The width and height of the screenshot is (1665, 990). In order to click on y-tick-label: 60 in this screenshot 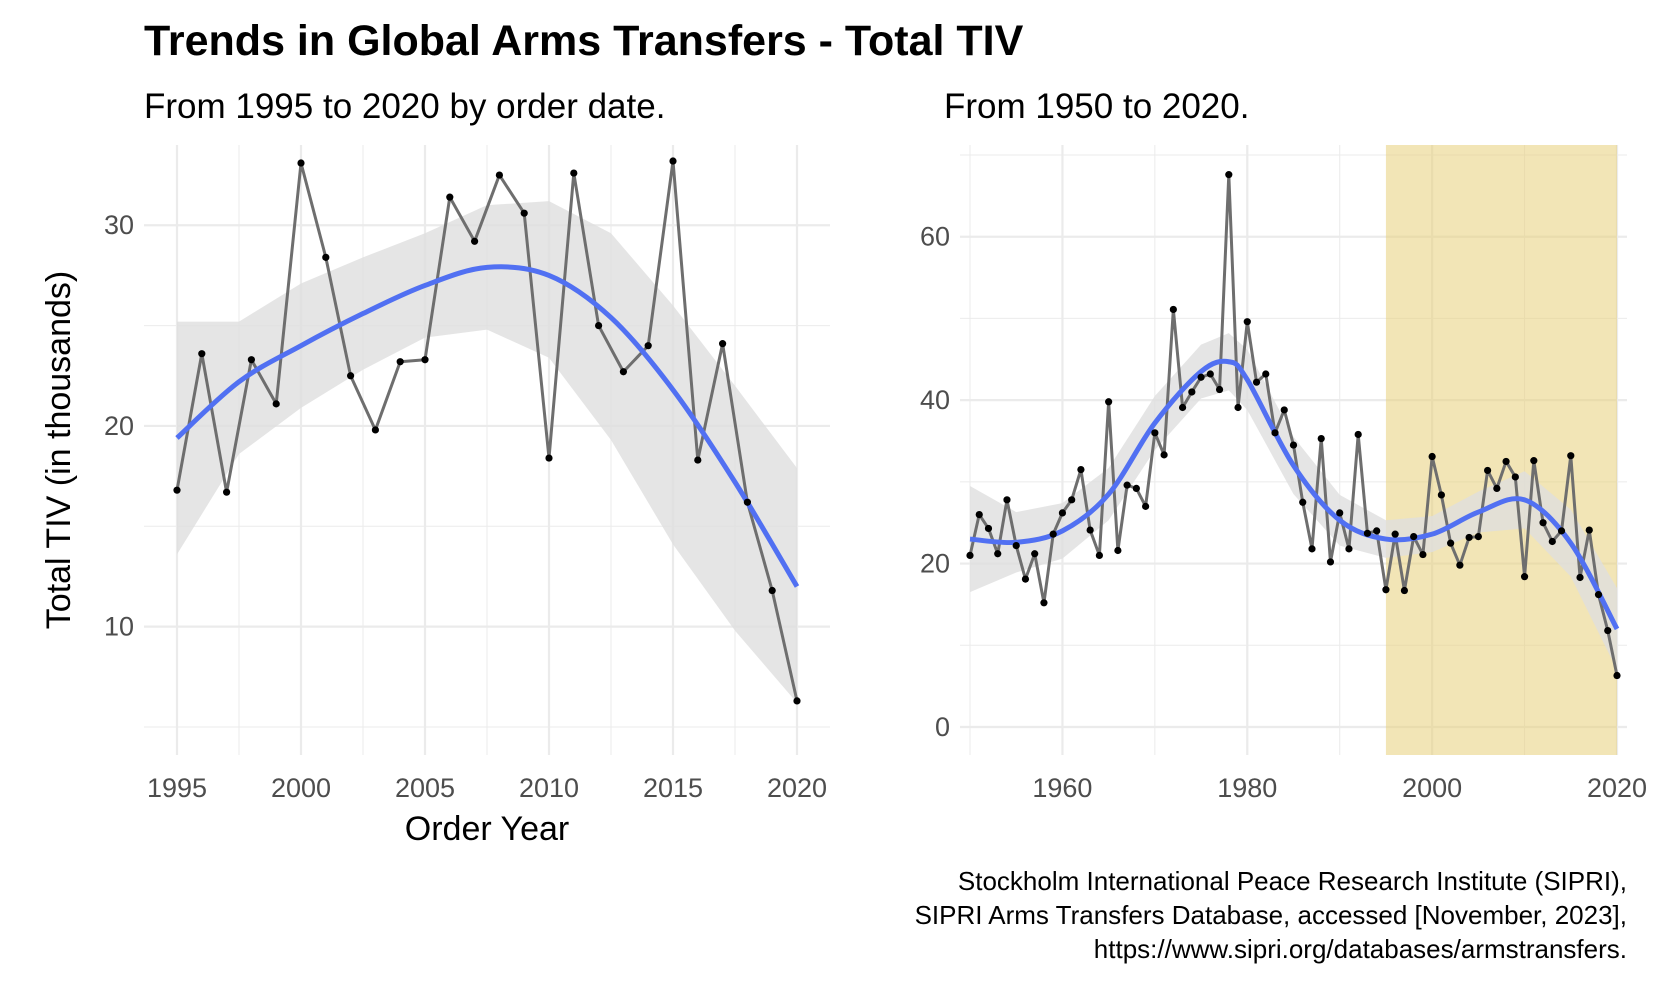, I will do `click(935, 237)`.